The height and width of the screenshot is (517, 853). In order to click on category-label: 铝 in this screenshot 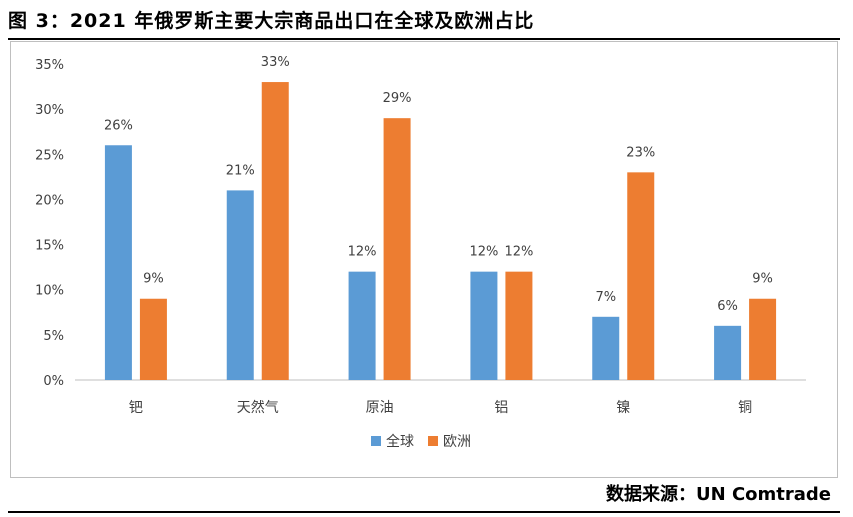, I will do `click(501, 408)`.